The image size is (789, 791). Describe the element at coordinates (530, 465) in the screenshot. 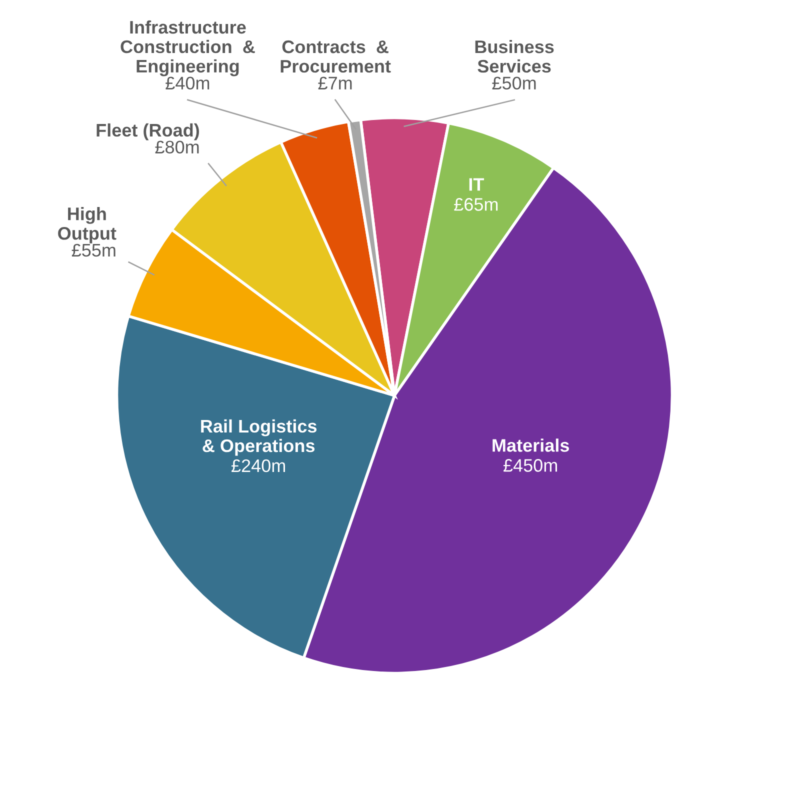

I see `data-label: £450m` at that location.